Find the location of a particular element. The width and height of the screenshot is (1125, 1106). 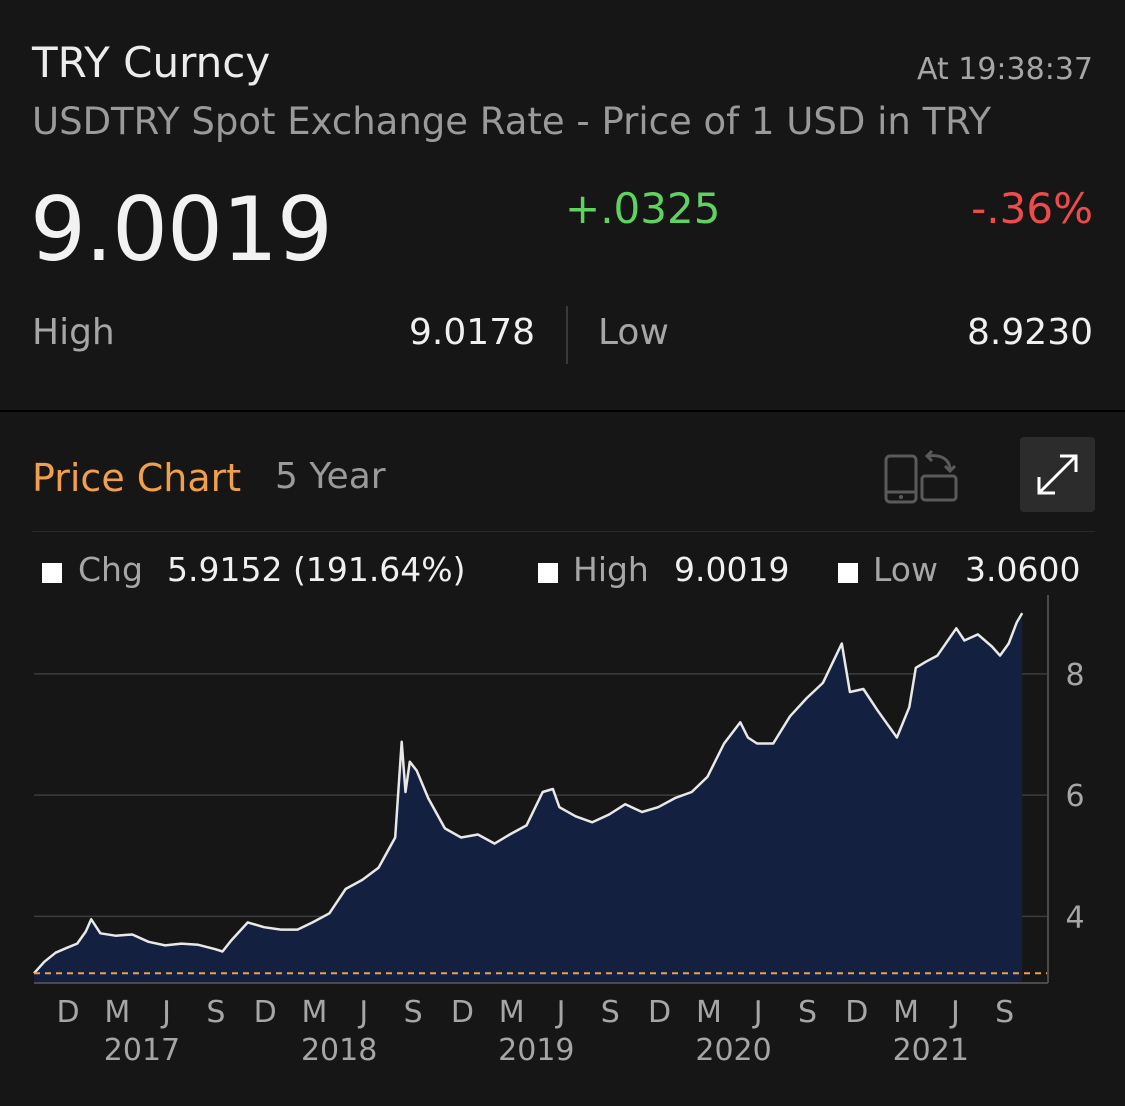

last-price: 9.0019 is located at coordinates (181, 229).